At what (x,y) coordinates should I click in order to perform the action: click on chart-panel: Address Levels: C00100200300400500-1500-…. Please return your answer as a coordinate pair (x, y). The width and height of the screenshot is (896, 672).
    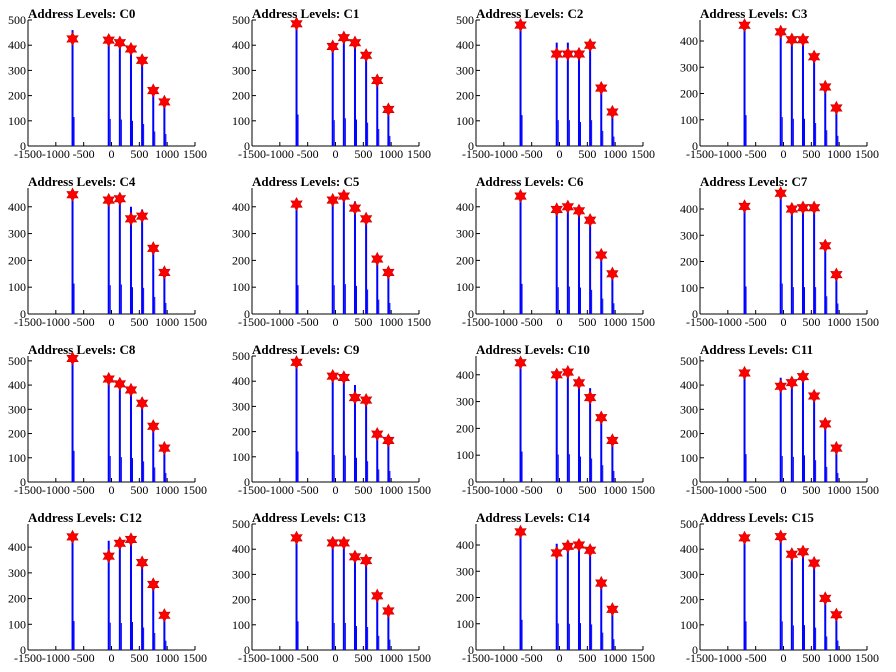
    Looking at the image, I should click on (107, 83).